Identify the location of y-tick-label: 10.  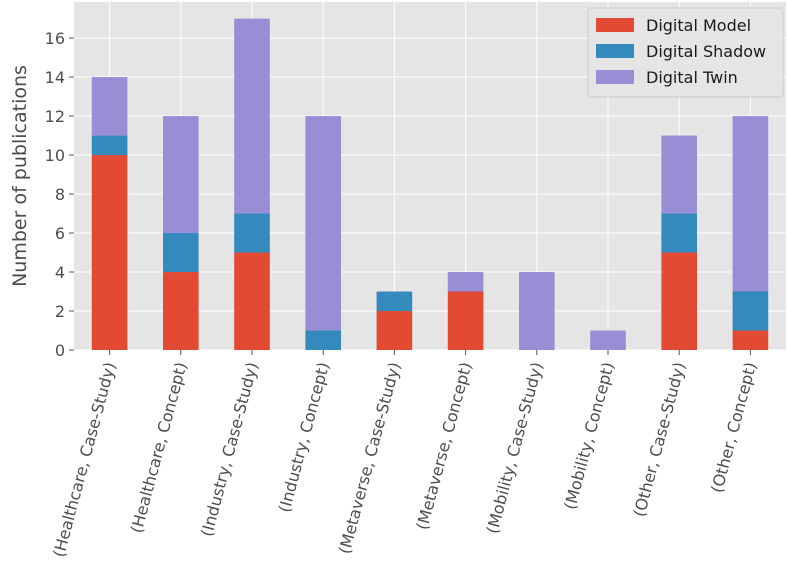
(55, 155).